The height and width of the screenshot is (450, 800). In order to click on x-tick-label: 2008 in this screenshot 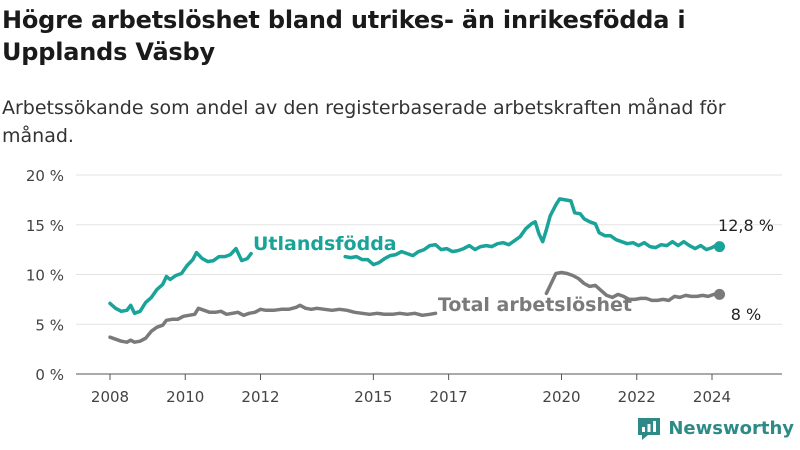, I will do `click(110, 397)`.